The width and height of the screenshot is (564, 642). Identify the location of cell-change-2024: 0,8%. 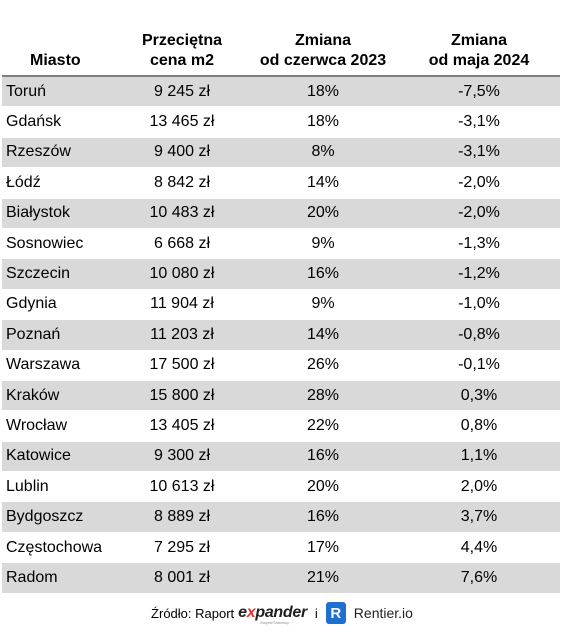
(479, 426).